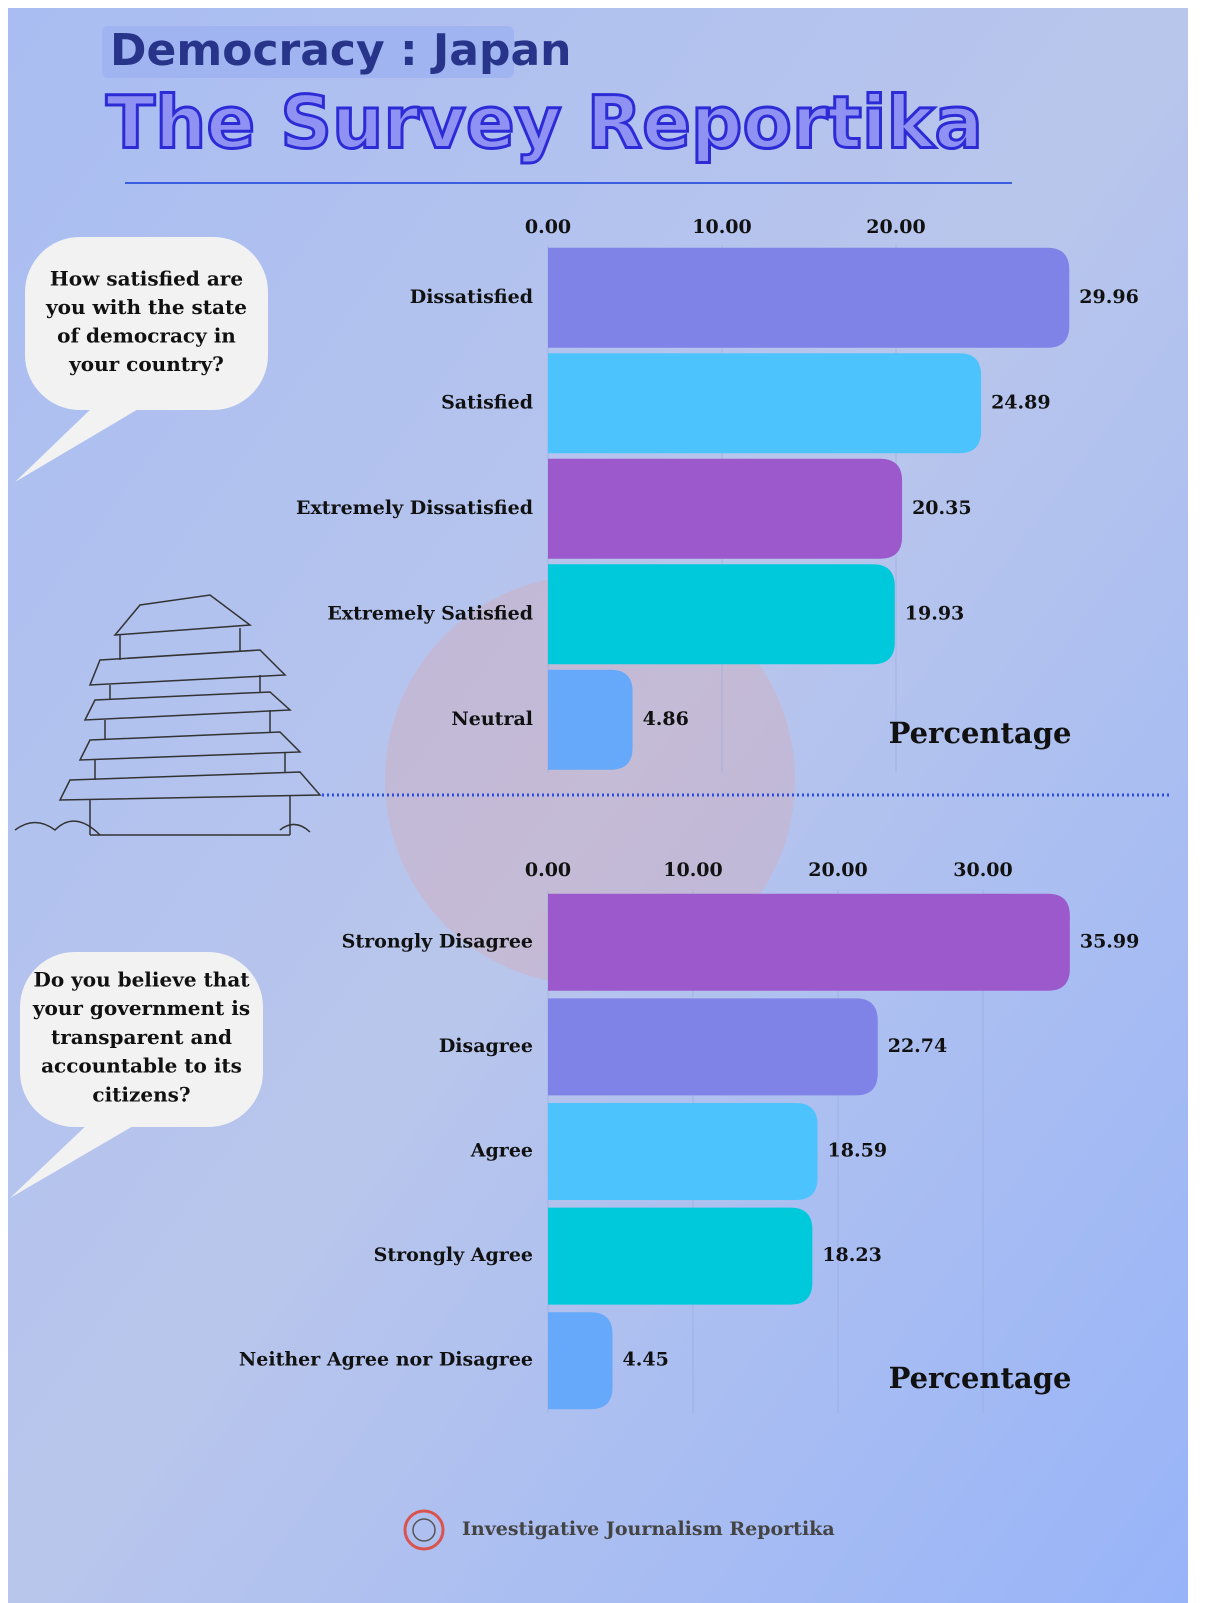 The width and height of the screenshot is (1213, 1603). I want to click on question-text: accountable to its, so click(141, 1066).